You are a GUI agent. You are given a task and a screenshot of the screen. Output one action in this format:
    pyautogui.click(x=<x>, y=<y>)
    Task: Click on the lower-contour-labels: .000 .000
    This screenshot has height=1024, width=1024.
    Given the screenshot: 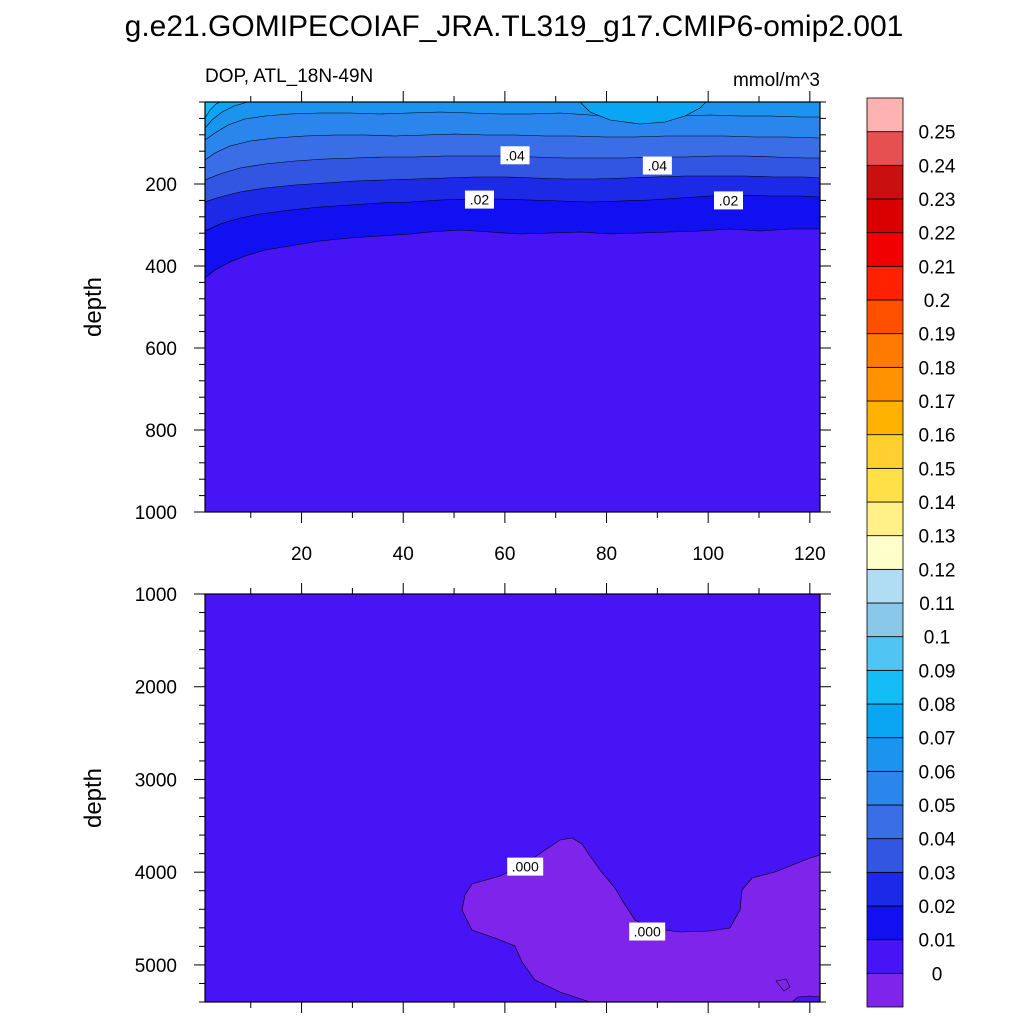 What is the action you would take?
    pyautogui.click(x=586, y=899)
    